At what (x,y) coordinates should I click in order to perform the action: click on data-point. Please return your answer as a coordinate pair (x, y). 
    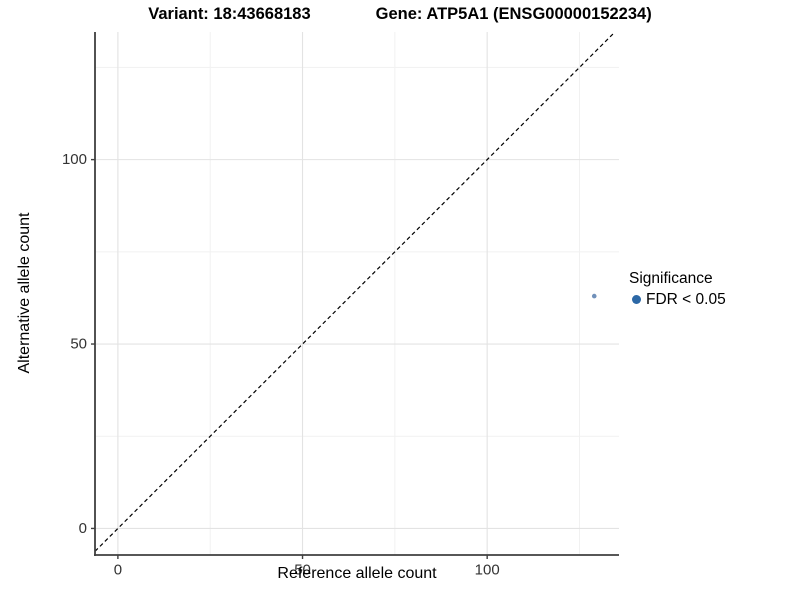
    Looking at the image, I should click on (594, 296).